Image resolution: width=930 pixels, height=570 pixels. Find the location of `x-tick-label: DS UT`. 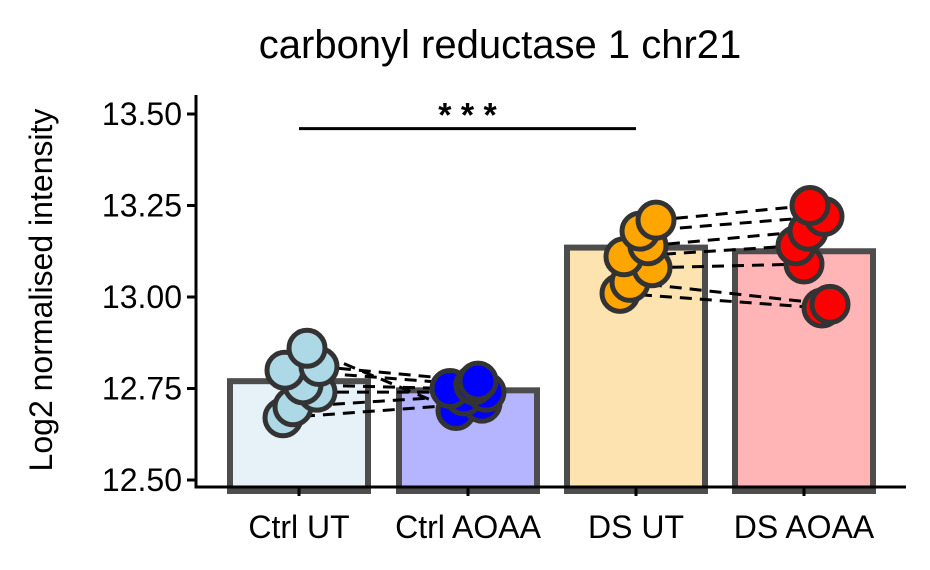

x-tick-label: DS UT is located at coordinates (636, 527).